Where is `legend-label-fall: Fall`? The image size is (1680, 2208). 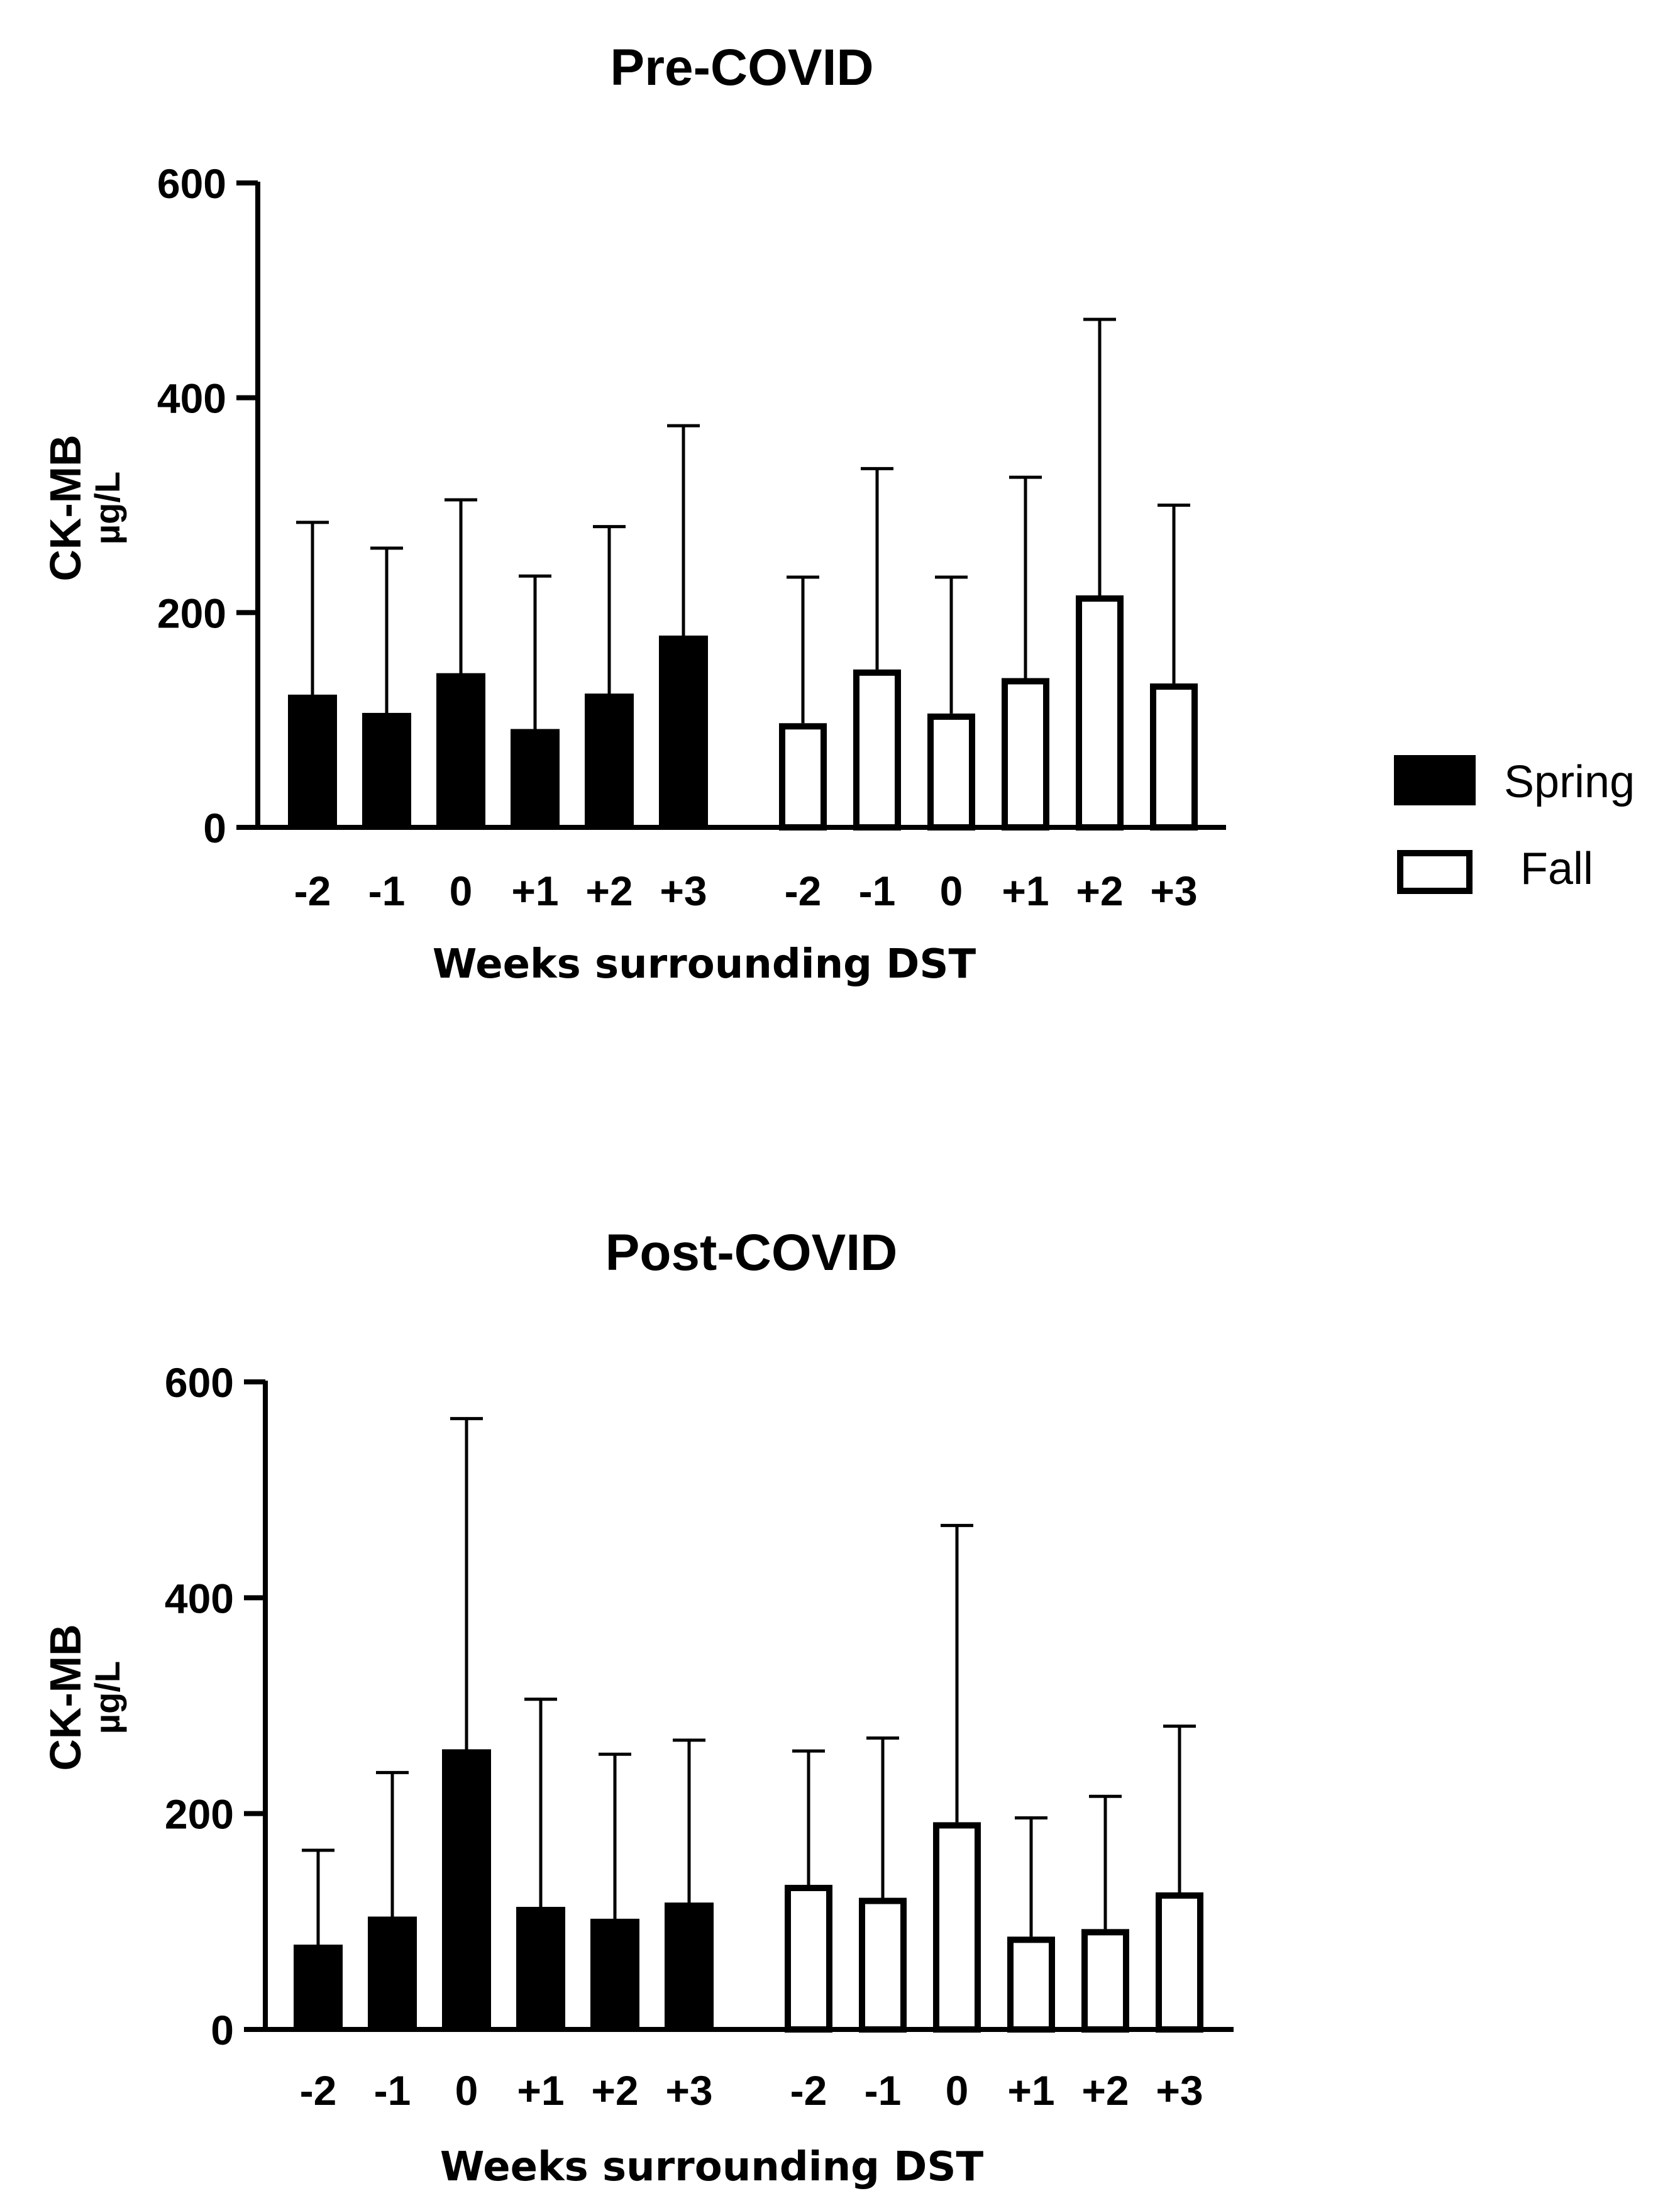
legend-label-fall: Fall is located at coordinates (1556, 869).